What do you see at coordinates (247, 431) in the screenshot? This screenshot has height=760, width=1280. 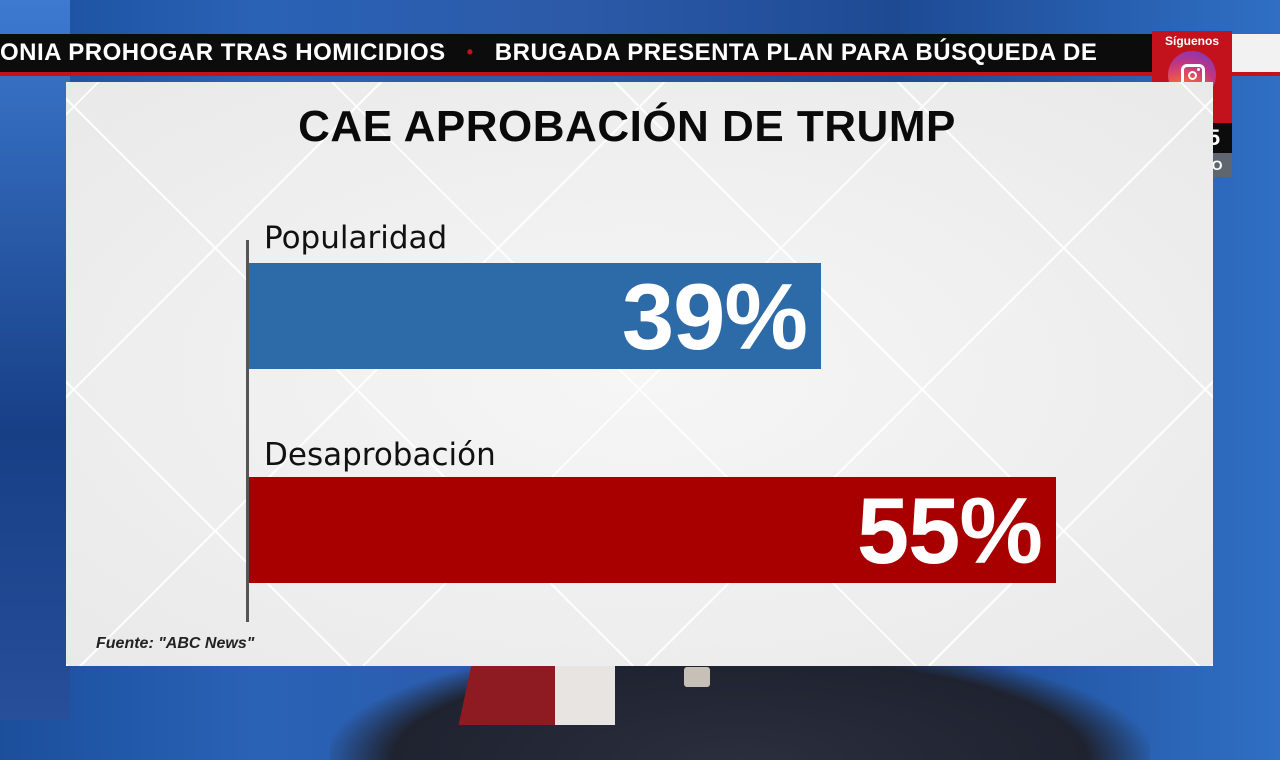 I see `chart-axis-line` at bounding box center [247, 431].